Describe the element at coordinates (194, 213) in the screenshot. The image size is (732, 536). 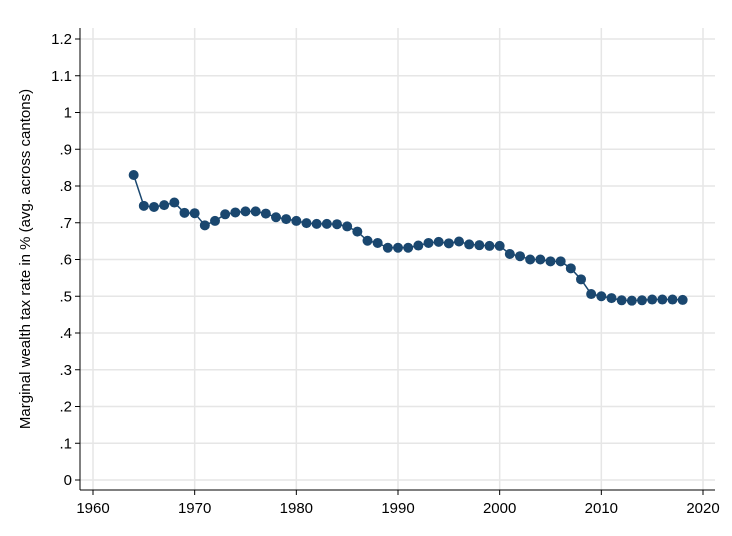
I see `data-point-1970` at that location.